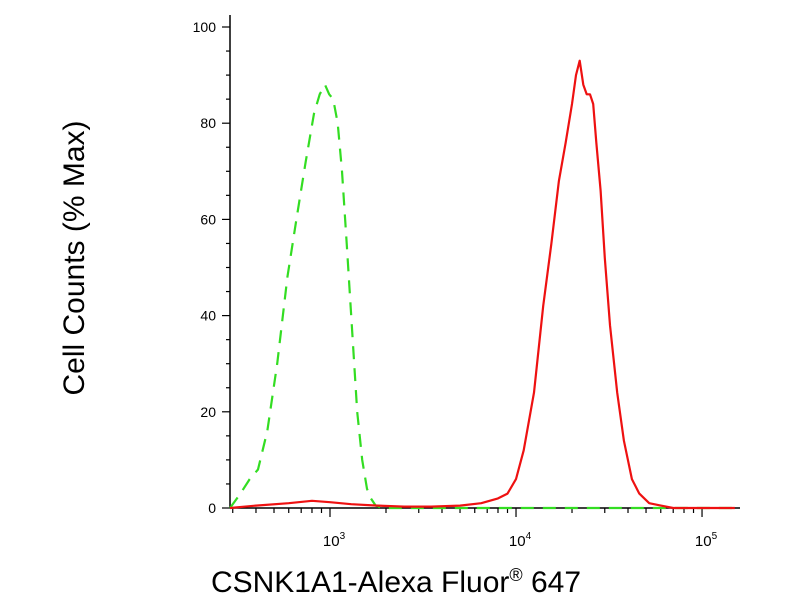 This screenshot has height=600, width=800. What do you see at coordinates (205, 27) in the screenshot?
I see `y-tick-label: 100` at bounding box center [205, 27].